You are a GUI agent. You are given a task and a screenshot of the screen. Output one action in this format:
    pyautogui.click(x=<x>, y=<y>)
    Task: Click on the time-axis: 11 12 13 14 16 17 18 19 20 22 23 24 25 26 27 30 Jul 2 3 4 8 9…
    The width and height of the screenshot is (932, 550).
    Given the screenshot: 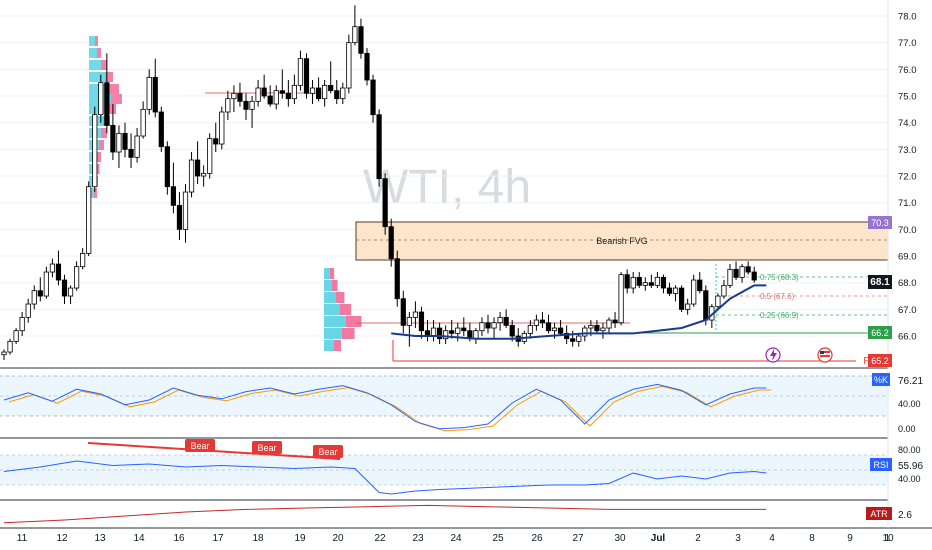 What is the action you would take?
    pyautogui.click(x=455, y=538)
    